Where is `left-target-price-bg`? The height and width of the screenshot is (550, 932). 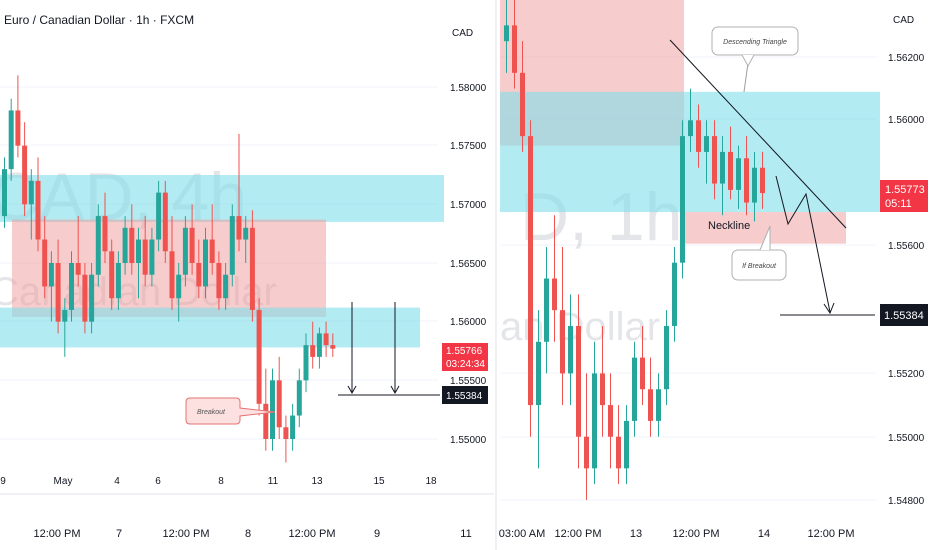
left-target-price-bg is located at coordinates (465, 395).